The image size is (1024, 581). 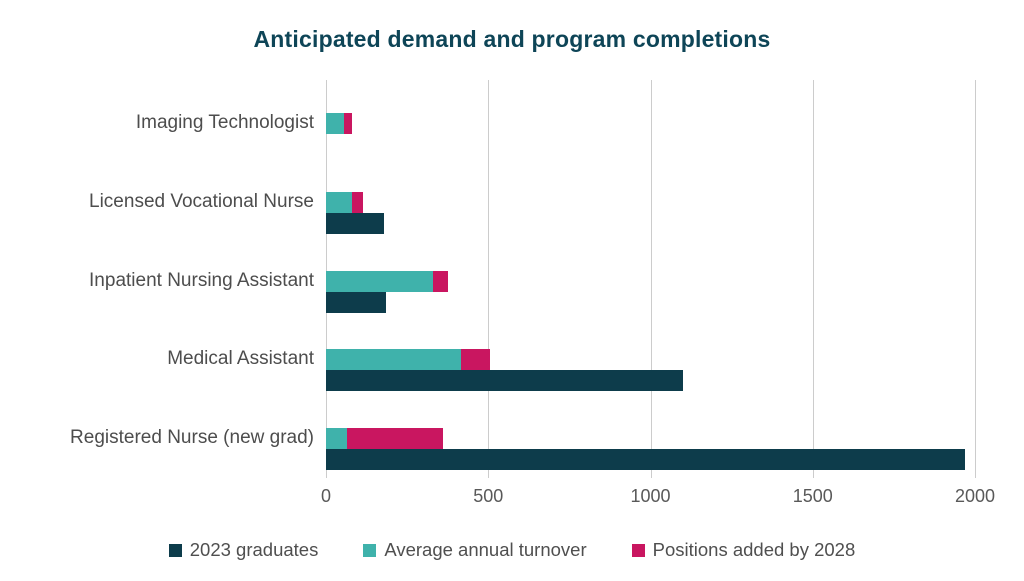 I want to click on category-label: Registered Nurse (new grad), so click(x=192, y=437).